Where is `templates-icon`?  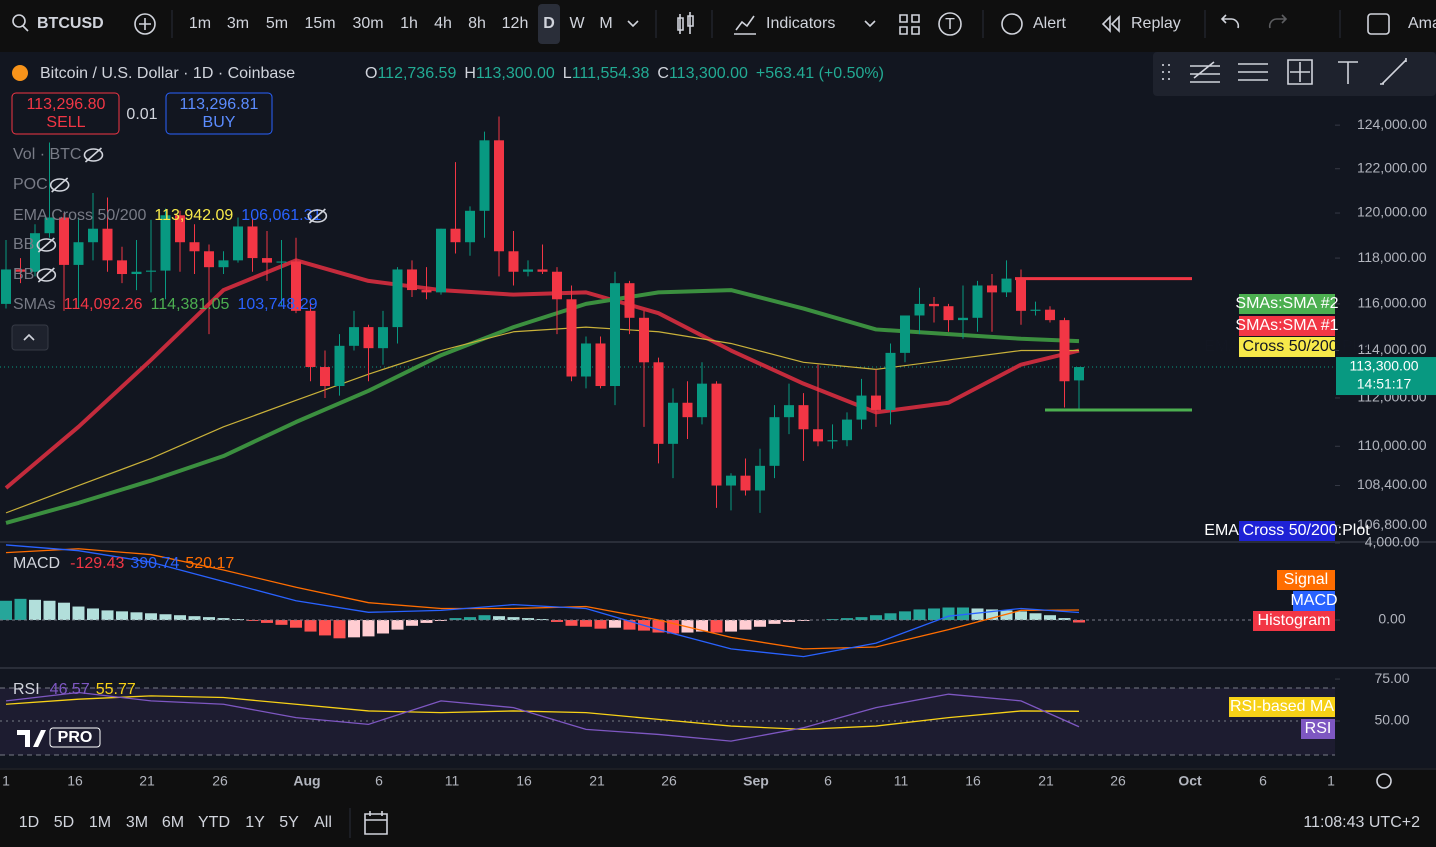 templates-icon is located at coordinates (950, 24).